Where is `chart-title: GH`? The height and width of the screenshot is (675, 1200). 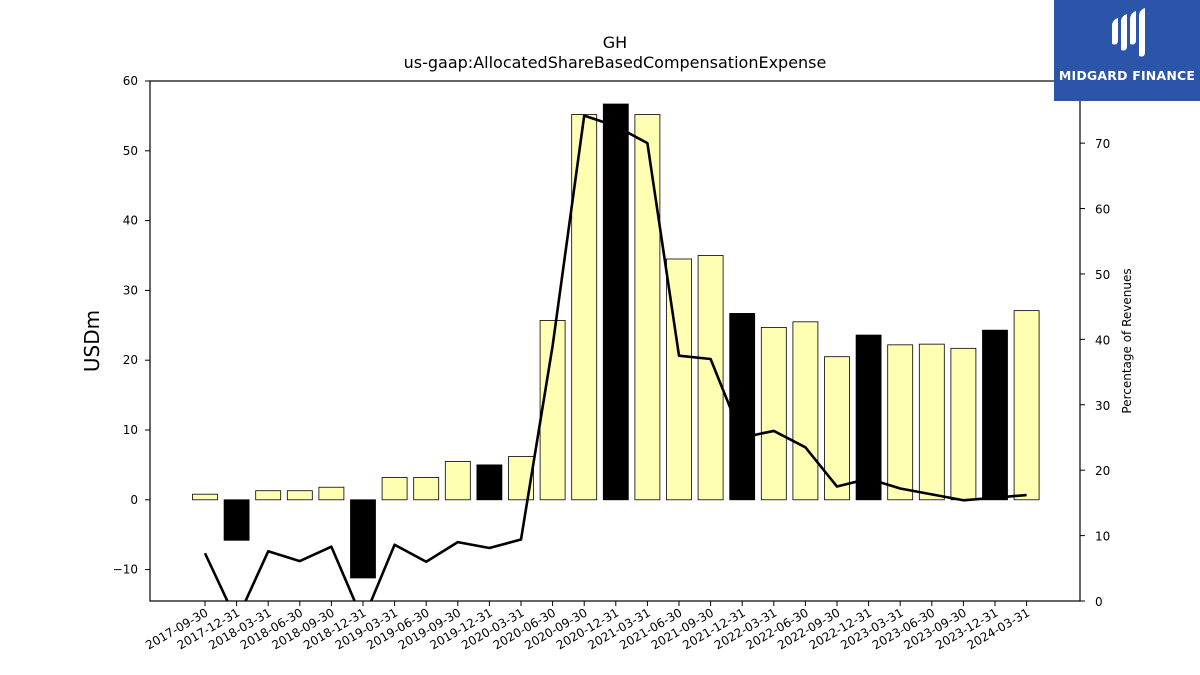
chart-title: GH is located at coordinates (615, 42).